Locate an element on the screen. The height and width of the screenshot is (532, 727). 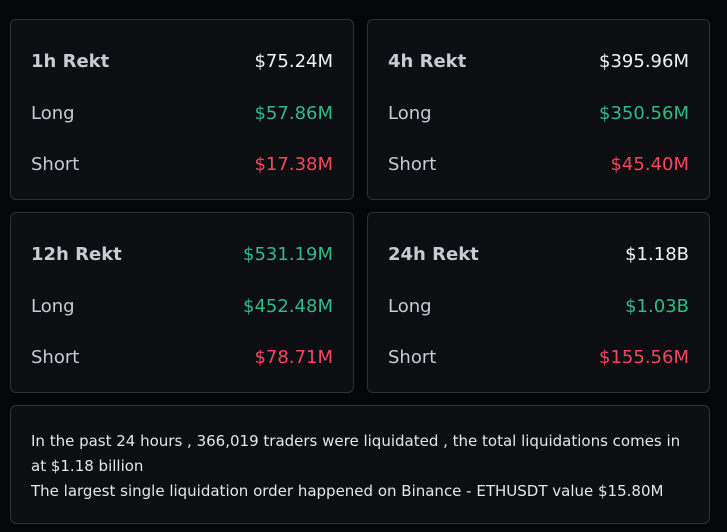
rekt-period-label: 24h Rekt is located at coordinates (433, 254).